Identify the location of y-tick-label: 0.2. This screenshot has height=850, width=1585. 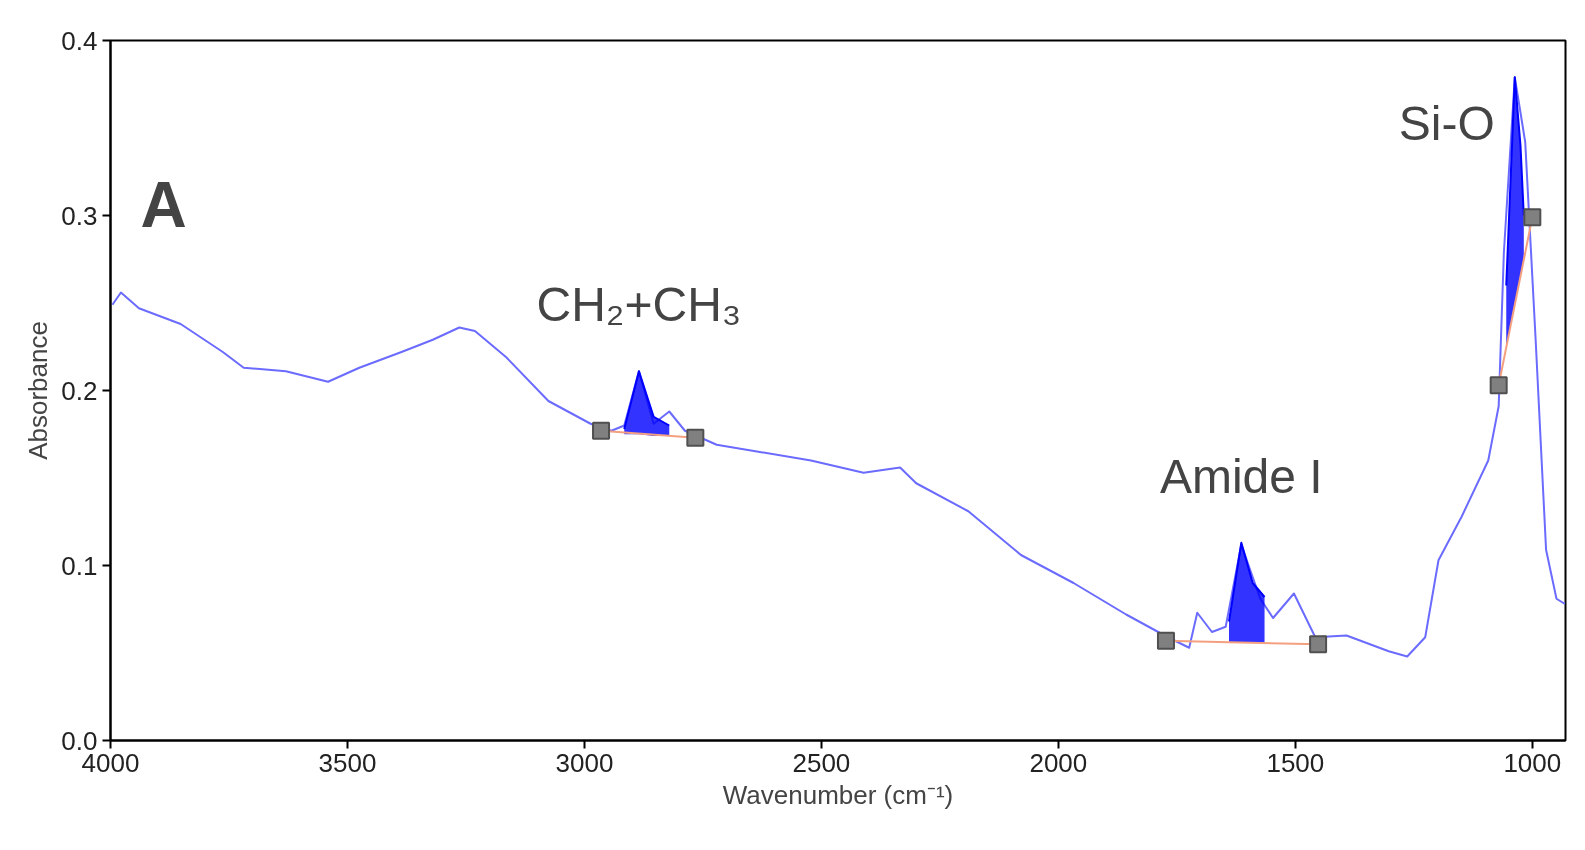
(79, 390).